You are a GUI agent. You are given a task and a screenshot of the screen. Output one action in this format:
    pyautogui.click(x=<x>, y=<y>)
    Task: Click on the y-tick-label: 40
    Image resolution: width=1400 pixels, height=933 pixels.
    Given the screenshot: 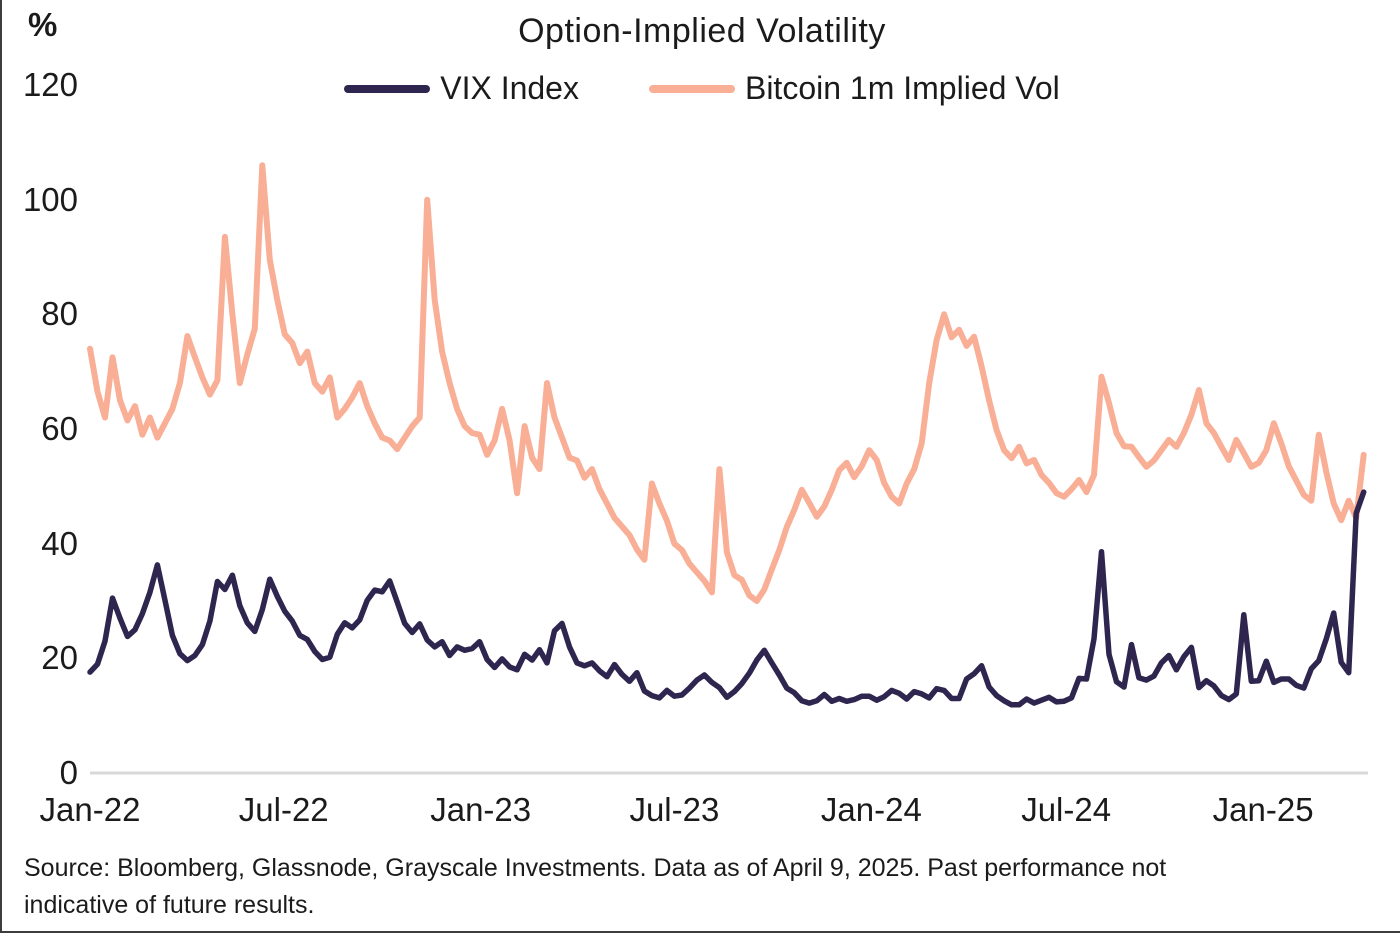 What is the action you would take?
    pyautogui.click(x=59, y=543)
    